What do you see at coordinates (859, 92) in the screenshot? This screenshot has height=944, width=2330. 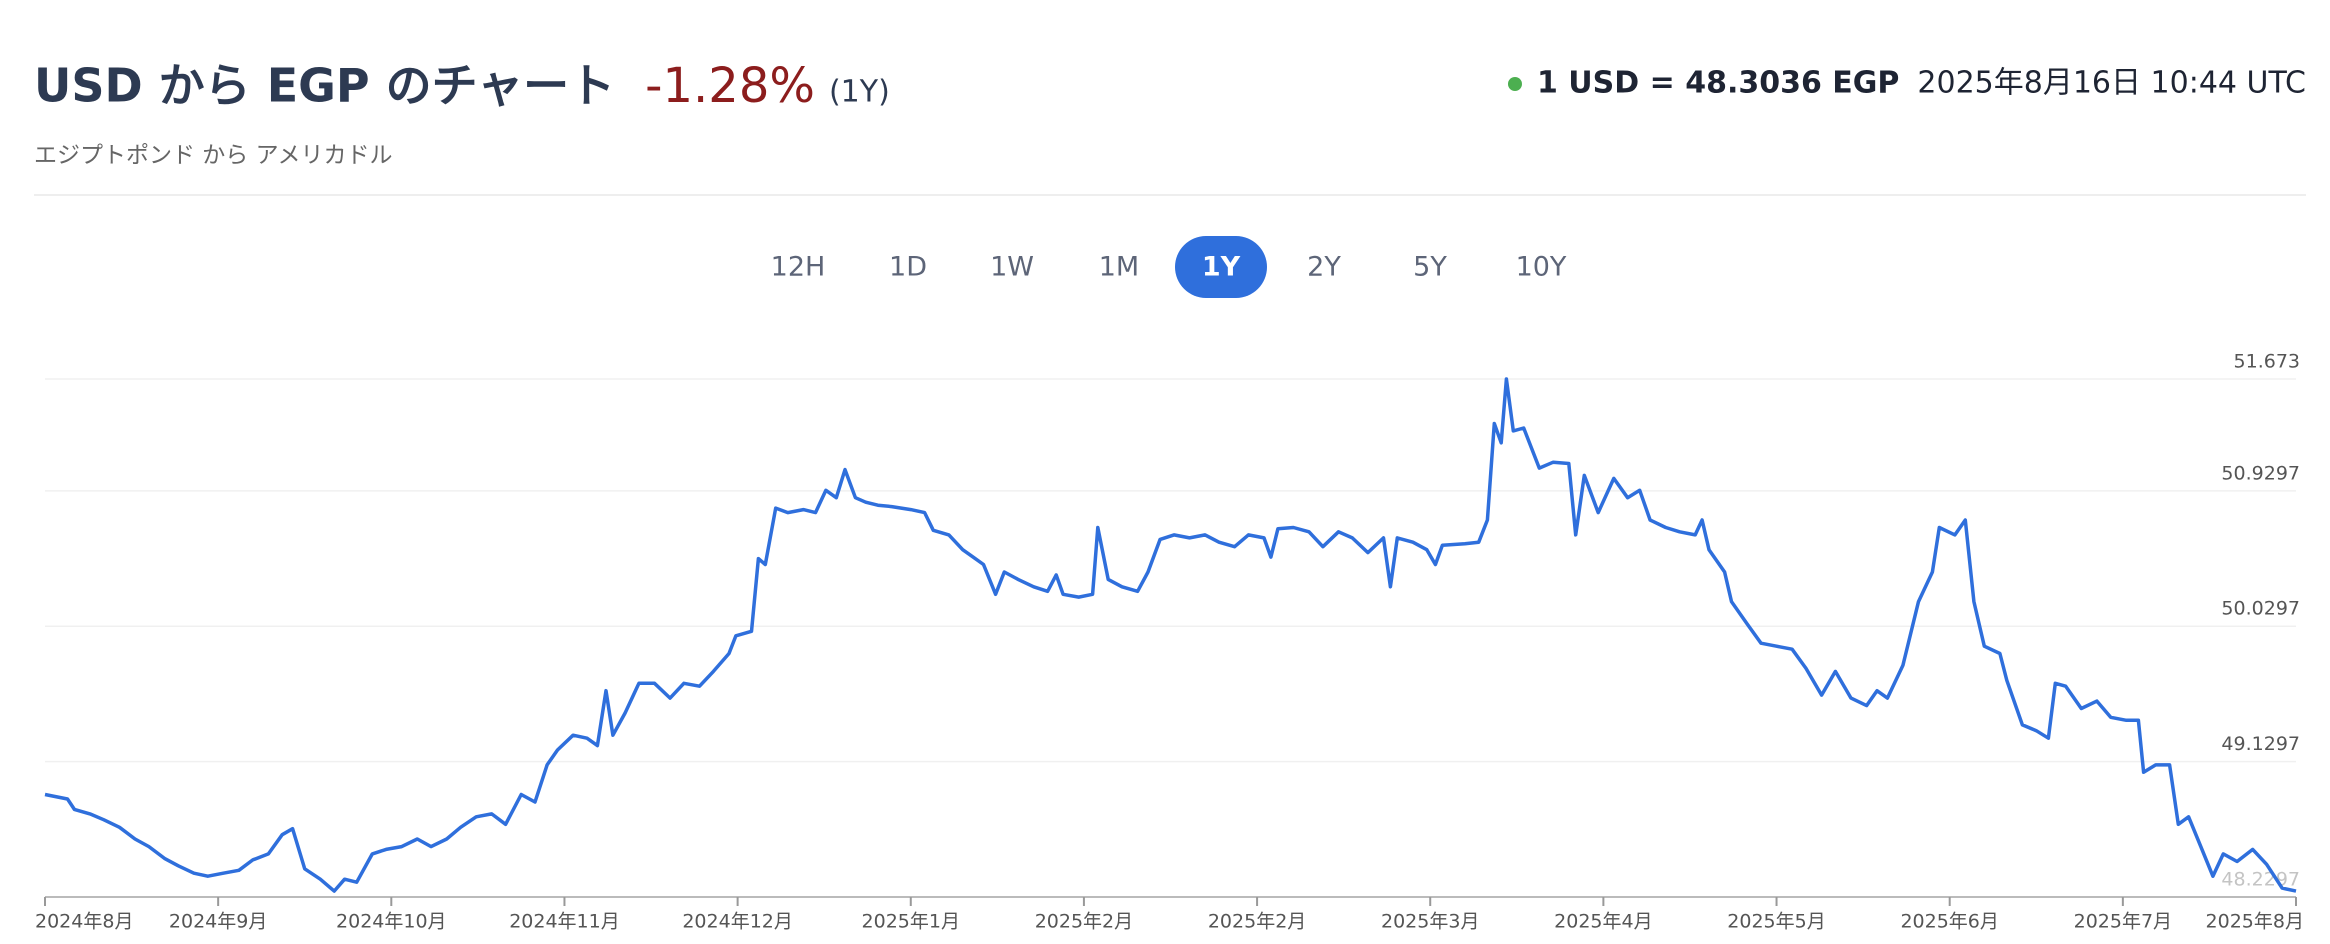 I see `period: (1Y)` at bounding box center [859, 92].